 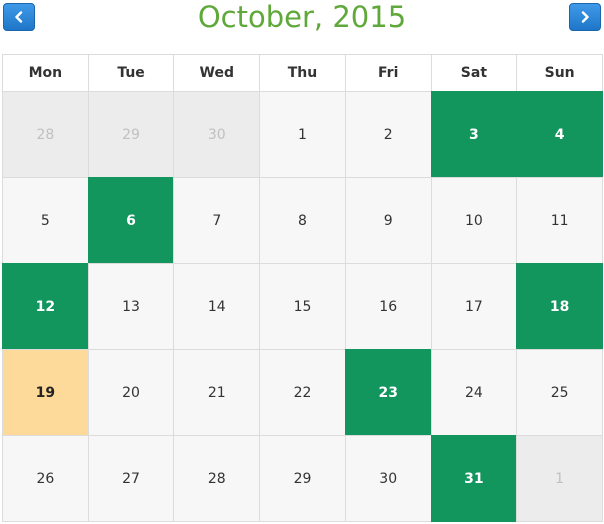 I want to click on calendar-day: 11, so click(x=559, y=220).